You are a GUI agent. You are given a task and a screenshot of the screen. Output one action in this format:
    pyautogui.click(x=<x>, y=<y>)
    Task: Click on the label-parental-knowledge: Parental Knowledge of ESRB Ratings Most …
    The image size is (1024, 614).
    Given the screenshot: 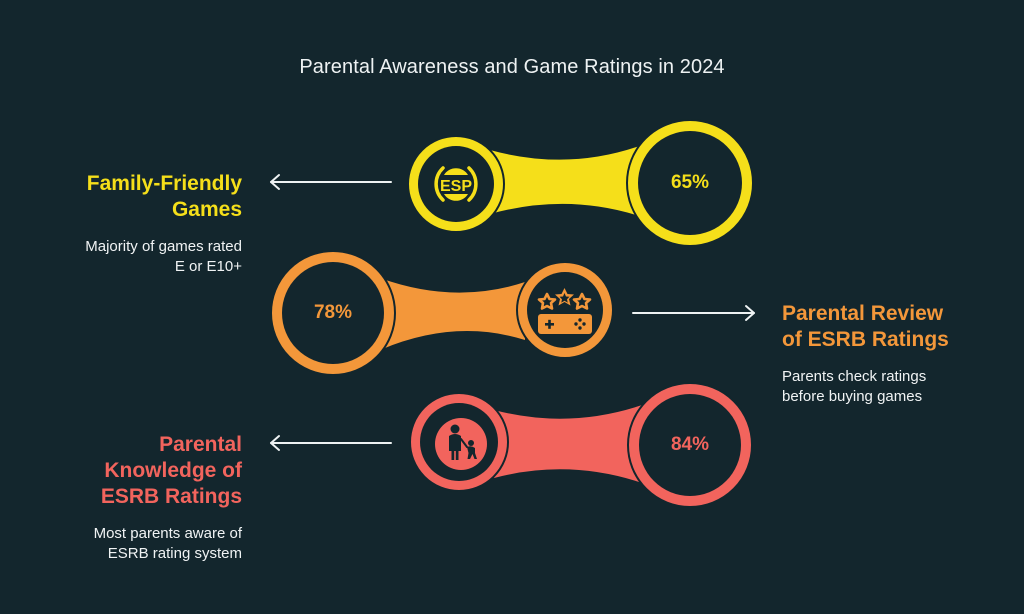 What is the action you would take?
    pyautogui.click(x=121, y=498)
    